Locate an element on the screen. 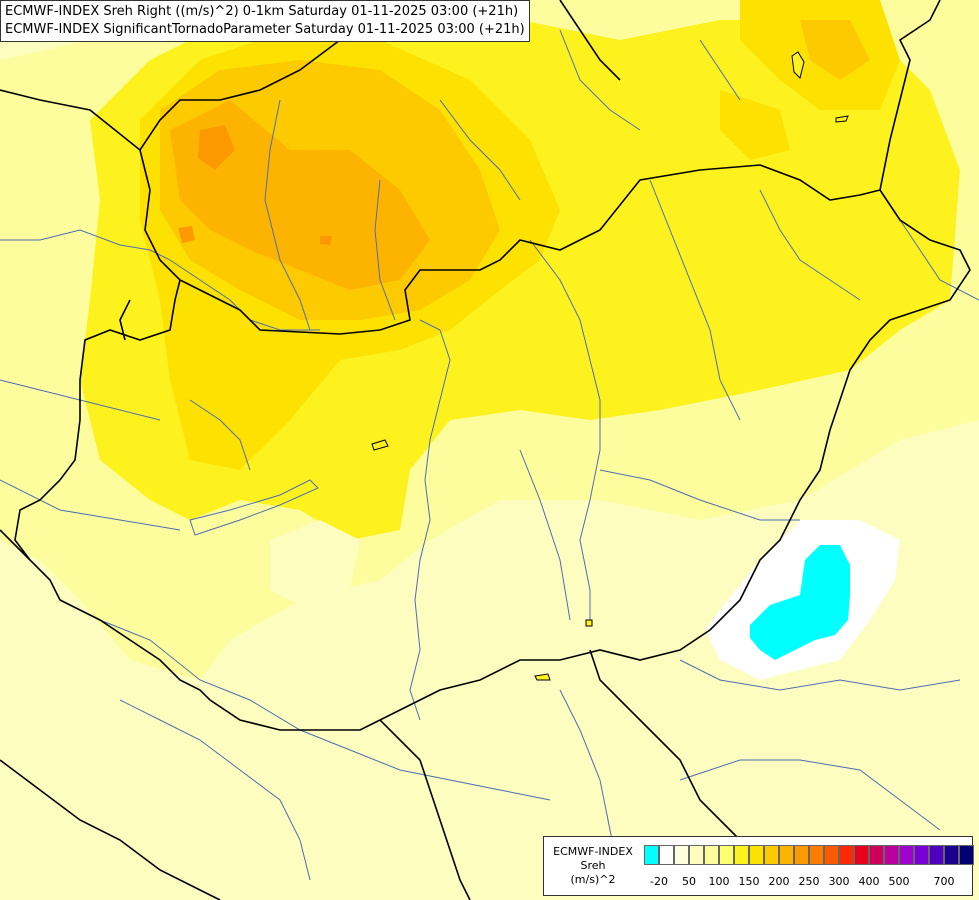  field-pale-sw is located at coordinates (315, 565).